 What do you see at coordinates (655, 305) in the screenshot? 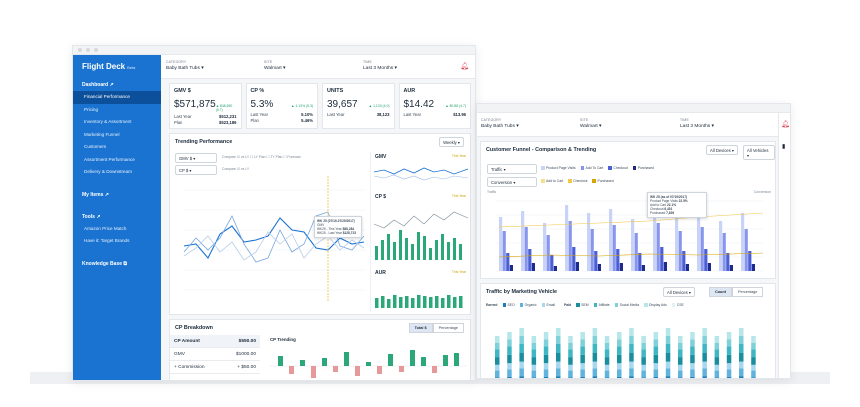
I see `legend-item: Display Ads` at bounding box center [655, 305].